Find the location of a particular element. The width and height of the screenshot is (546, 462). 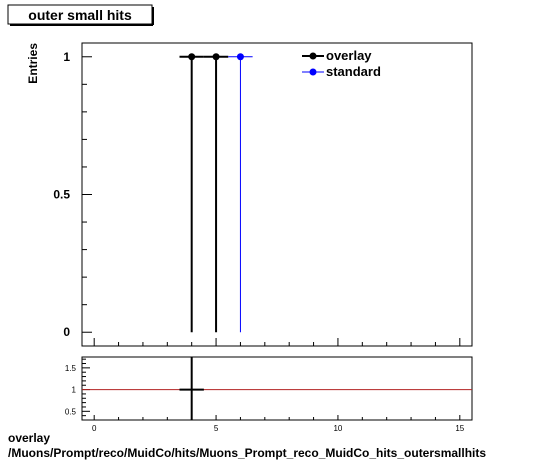

series-standard-point is located at coordinates (240, 57).